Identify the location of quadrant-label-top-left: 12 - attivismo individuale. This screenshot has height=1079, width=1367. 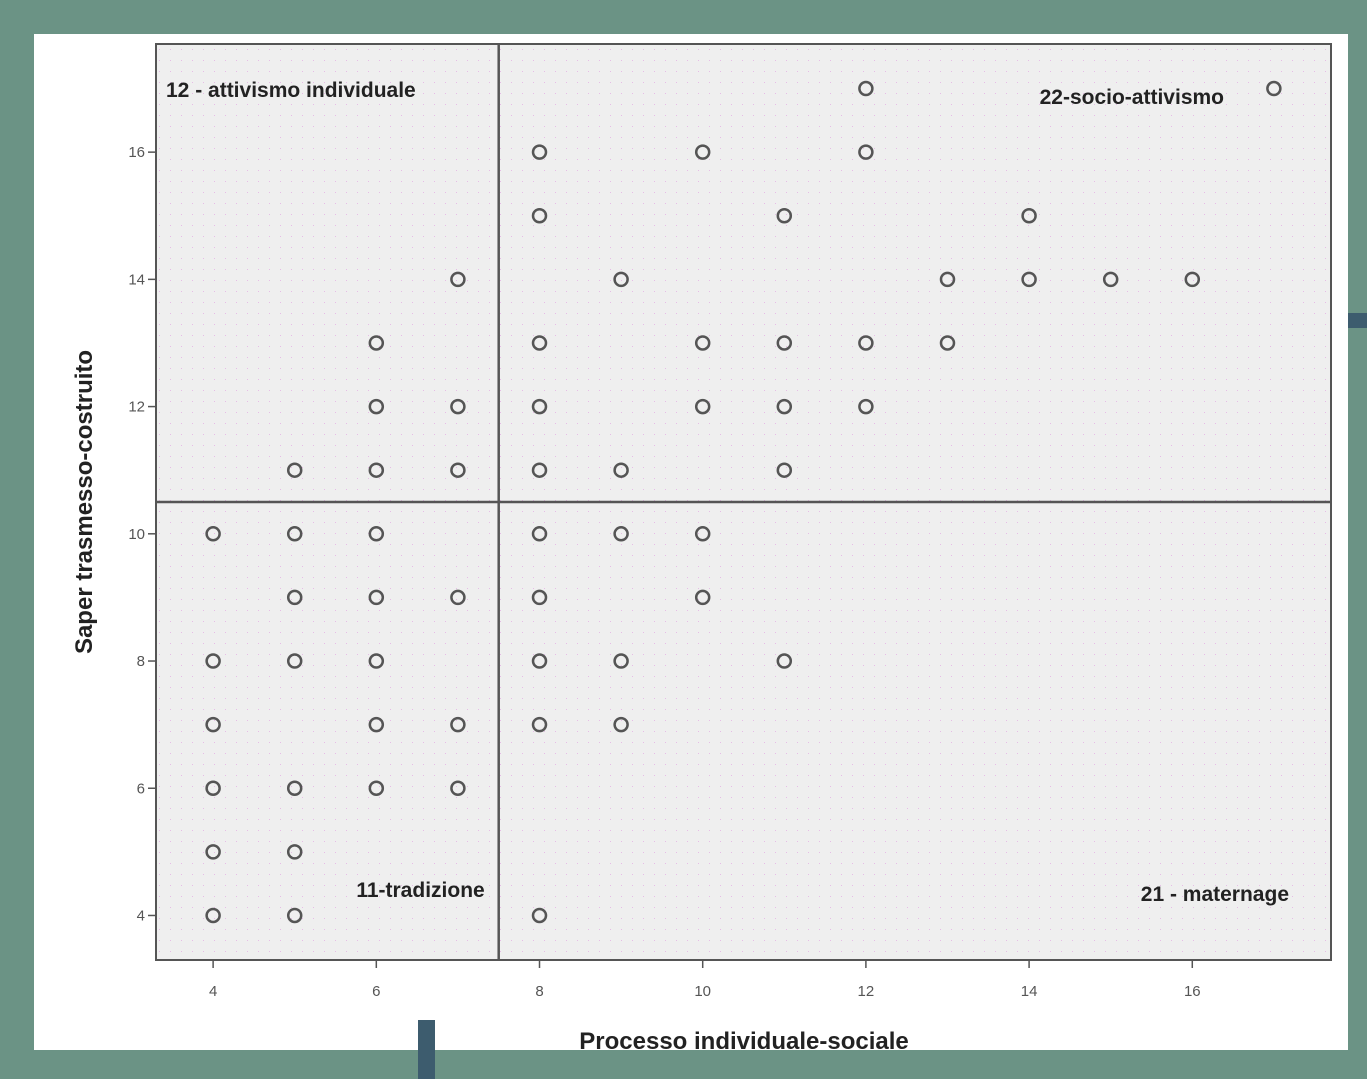
(291, 90).